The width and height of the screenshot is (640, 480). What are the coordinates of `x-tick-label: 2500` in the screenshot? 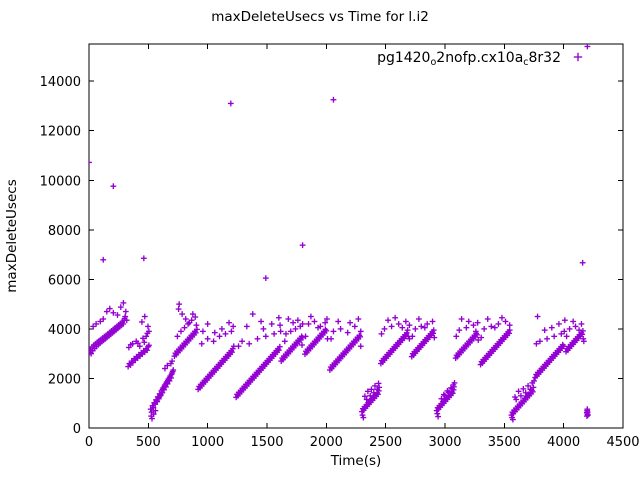 It's located at (385, 442).